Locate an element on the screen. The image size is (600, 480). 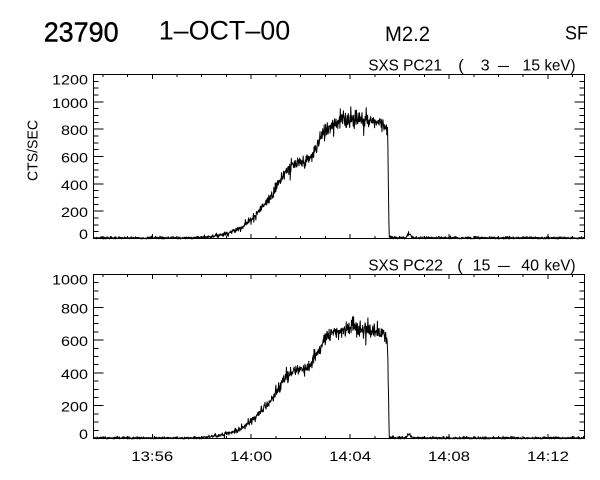
svg-text: 1200 is located at coordinates (70, 80).